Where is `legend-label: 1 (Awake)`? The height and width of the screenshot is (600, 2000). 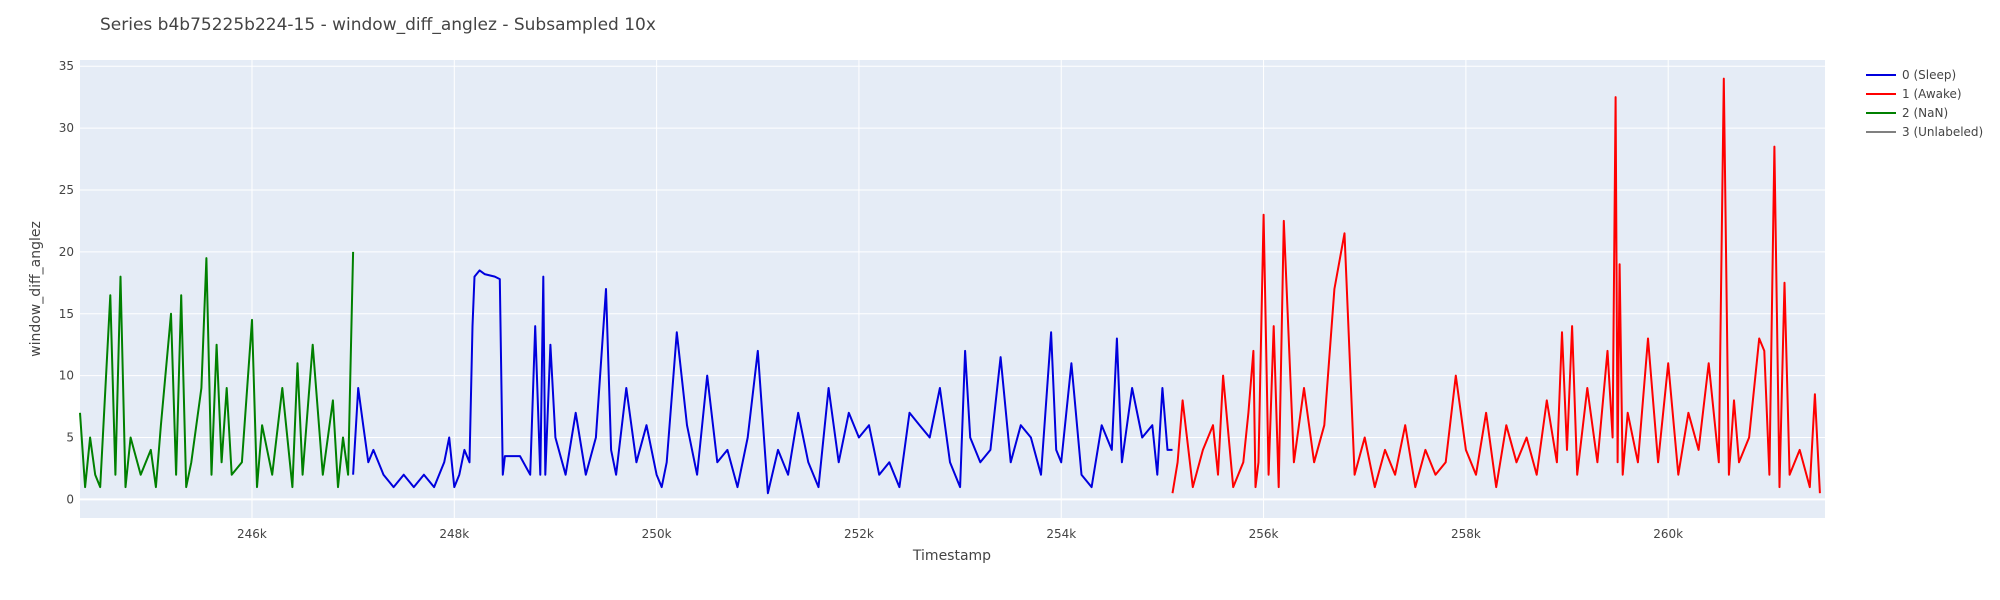 legend-label: 1 (Awake) is located at coordinates (1932, 94).